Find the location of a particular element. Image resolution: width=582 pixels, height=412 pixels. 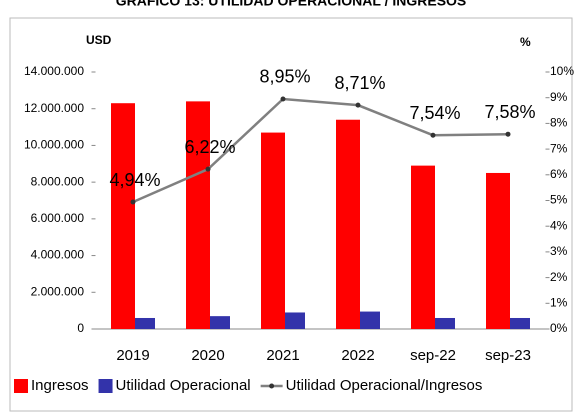

data-label: 7,58% is located at coordinates (509, 112).